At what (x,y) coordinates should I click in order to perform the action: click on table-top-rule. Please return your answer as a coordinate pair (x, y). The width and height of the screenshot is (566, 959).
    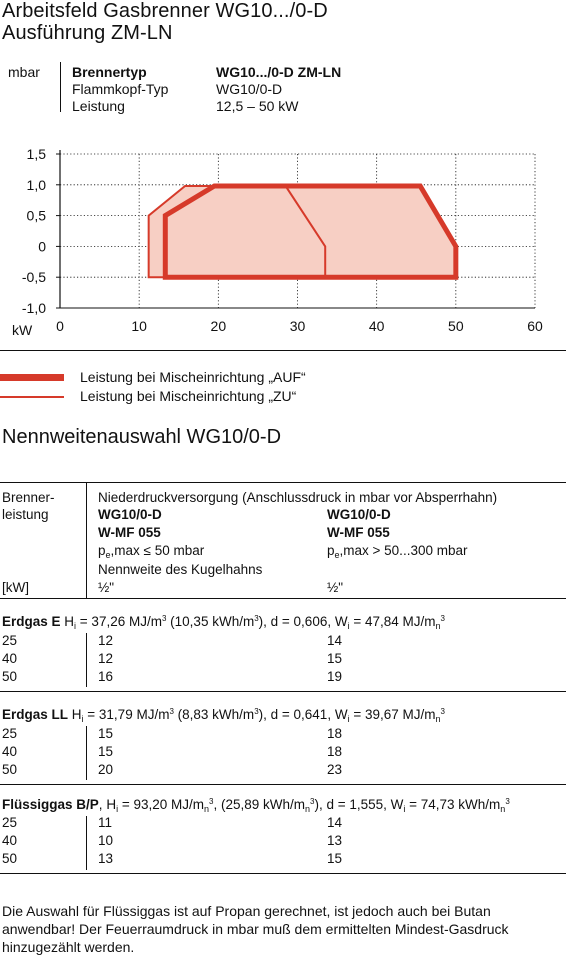
    Looking at the image, I should click on (283, 482).